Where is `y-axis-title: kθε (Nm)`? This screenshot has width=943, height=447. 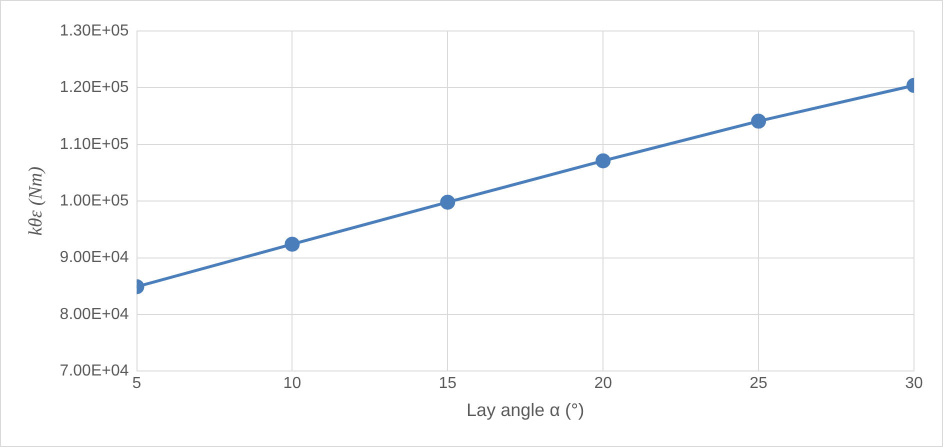
y-axis-title: kθε (Nm) is located at coordinates (35, 201).